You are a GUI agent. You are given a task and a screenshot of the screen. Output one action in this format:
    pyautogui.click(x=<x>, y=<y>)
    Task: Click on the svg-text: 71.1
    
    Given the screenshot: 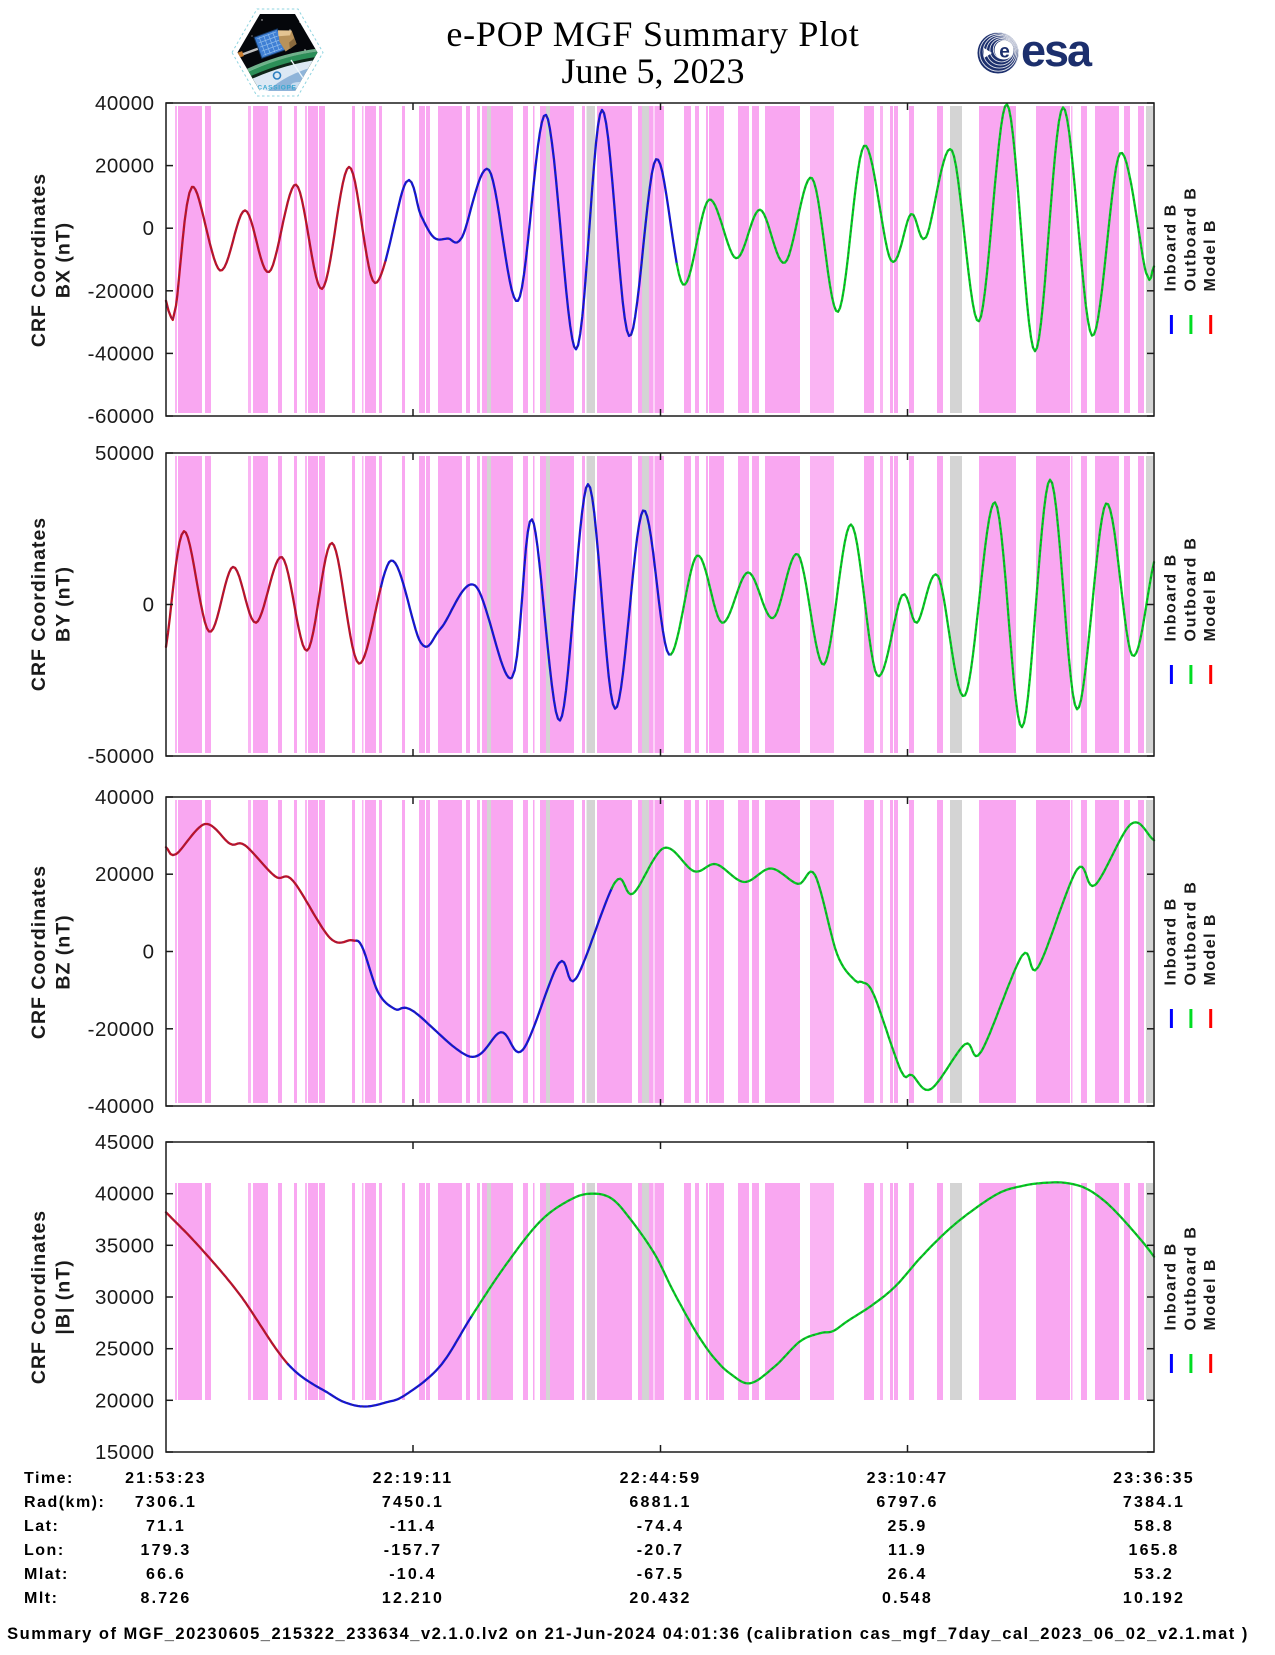 What is the action you would take?
    pyautogui.click(x=166, y=1526)
    